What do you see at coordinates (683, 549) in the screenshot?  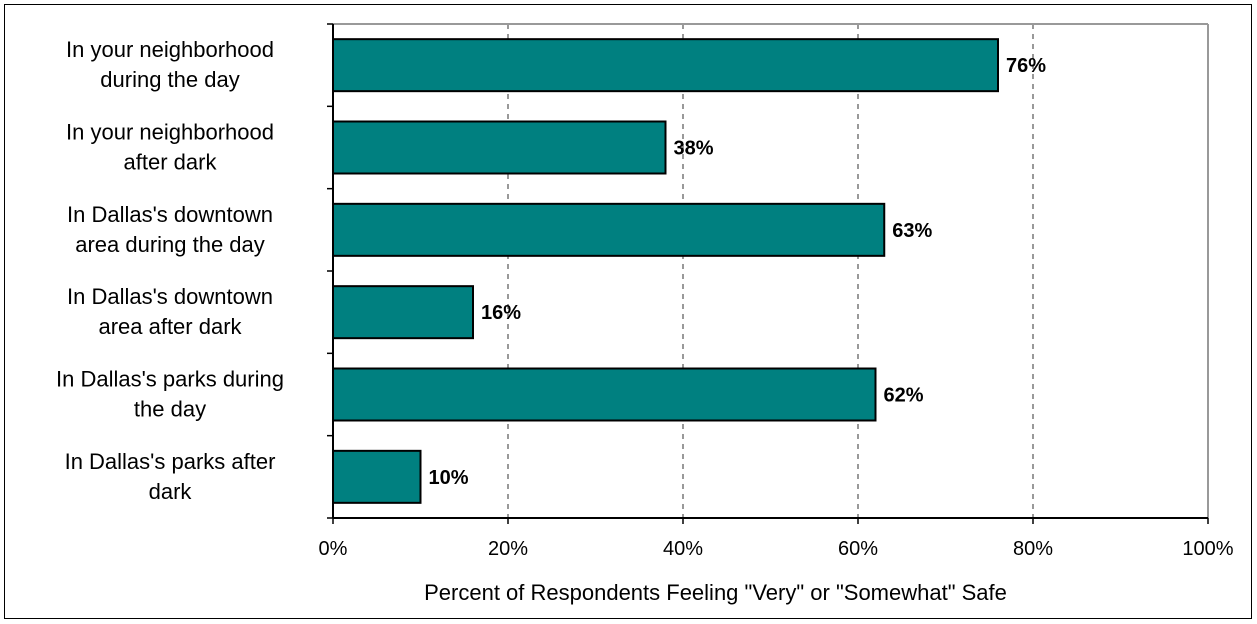 I see `x-tick-label: 40%` at bounding box center [683, 549].